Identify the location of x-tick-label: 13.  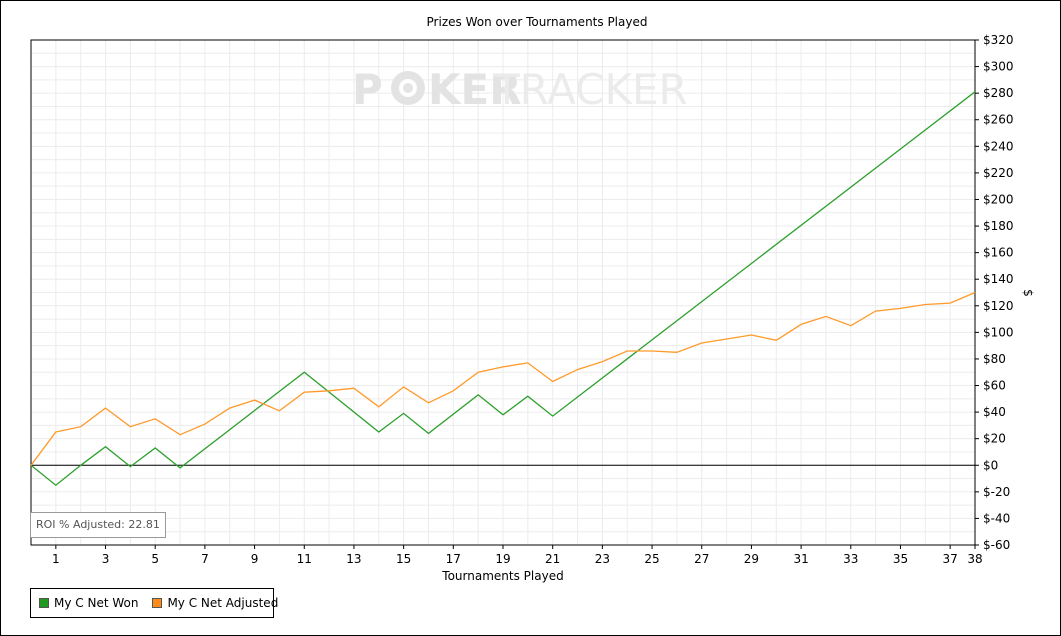
(353, 559).